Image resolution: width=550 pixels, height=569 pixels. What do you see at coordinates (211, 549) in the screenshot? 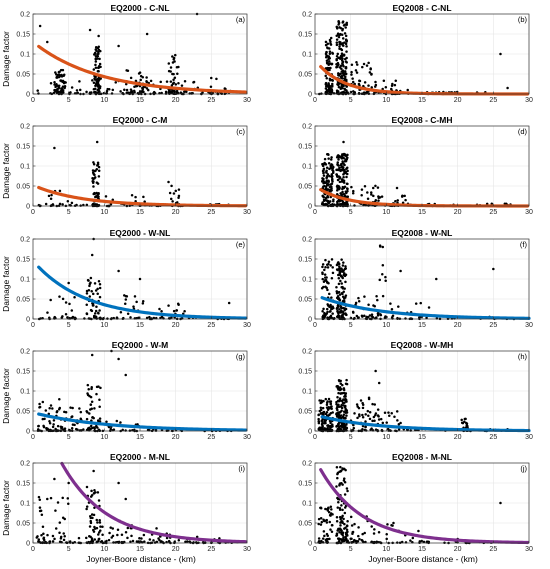
I see `x-tick-label: 25` at bounding box center [211, 549].